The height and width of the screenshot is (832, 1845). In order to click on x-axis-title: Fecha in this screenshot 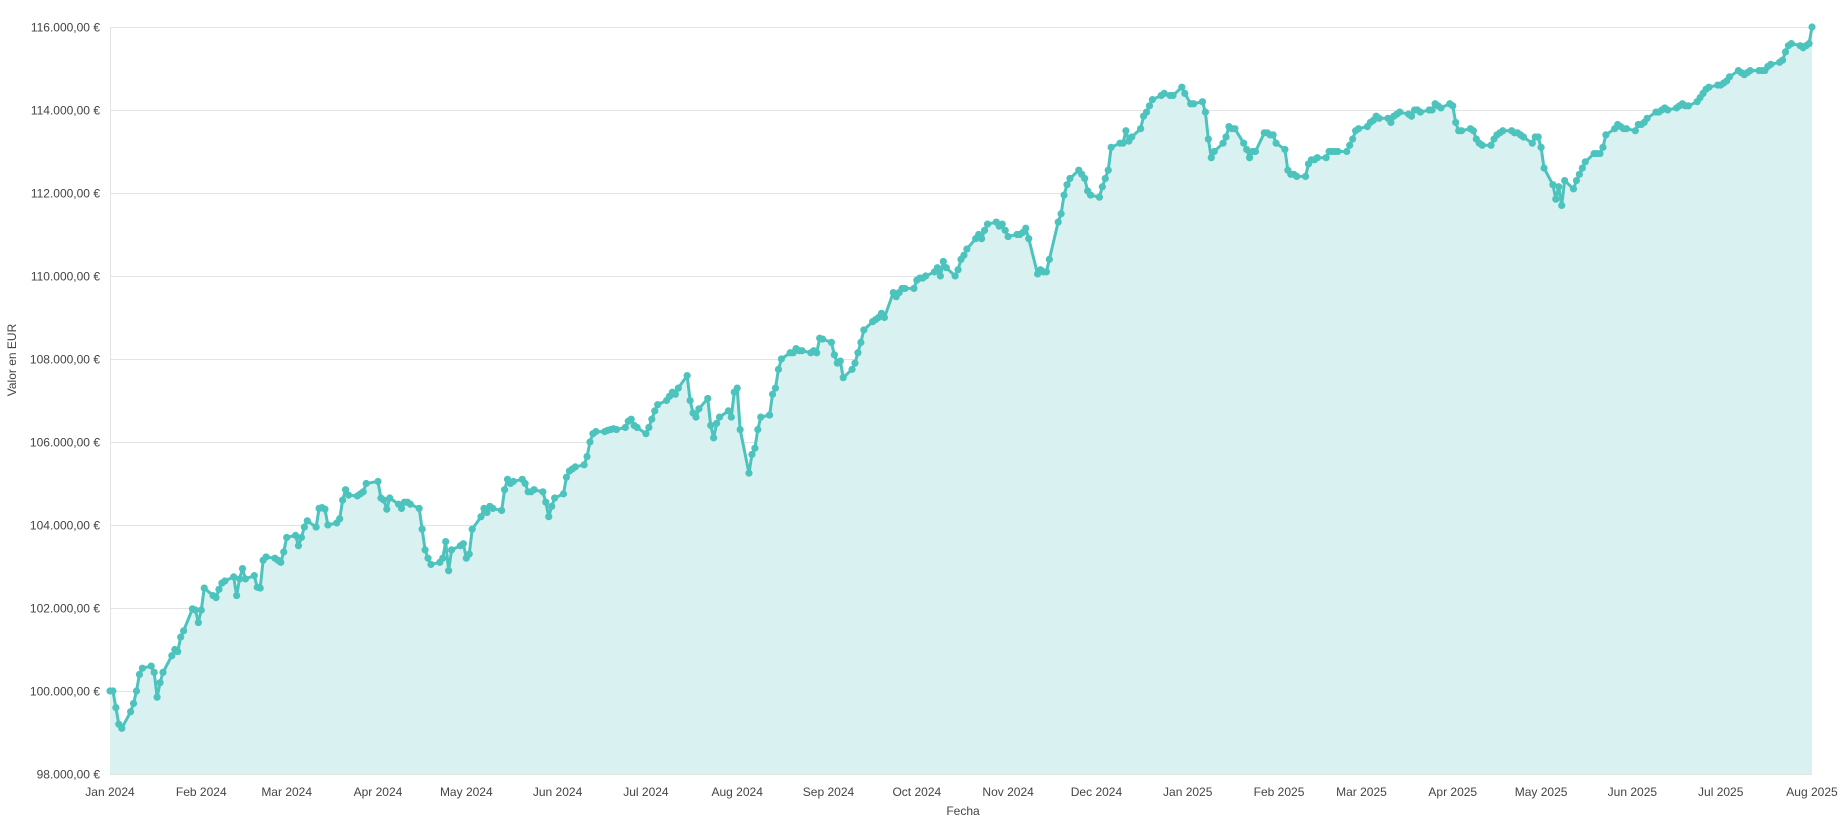, I will do `click(963, 811)`.